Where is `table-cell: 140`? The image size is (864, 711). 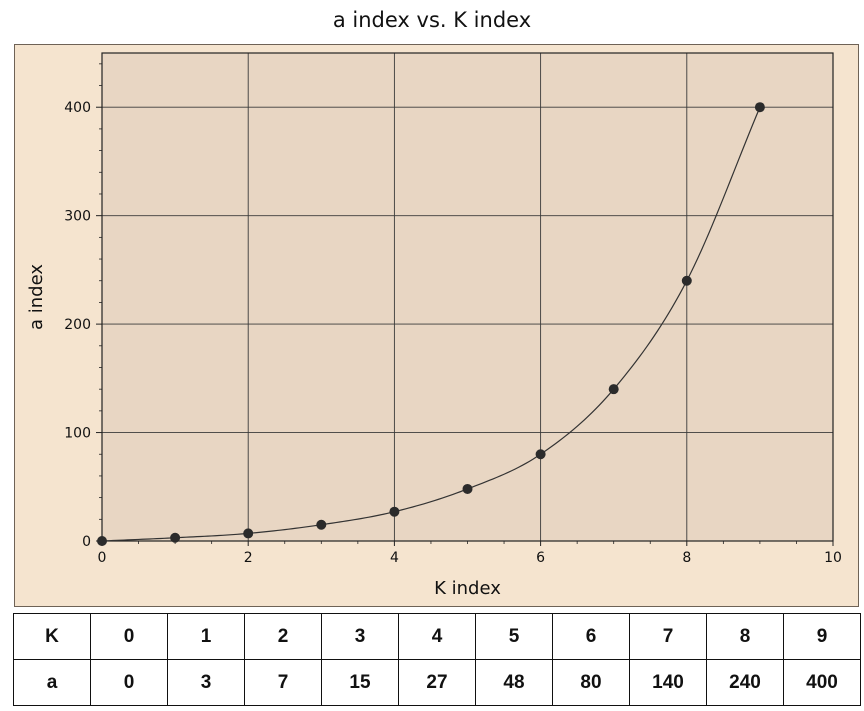
table-cell: 140 is located at coordinates (668, 682).